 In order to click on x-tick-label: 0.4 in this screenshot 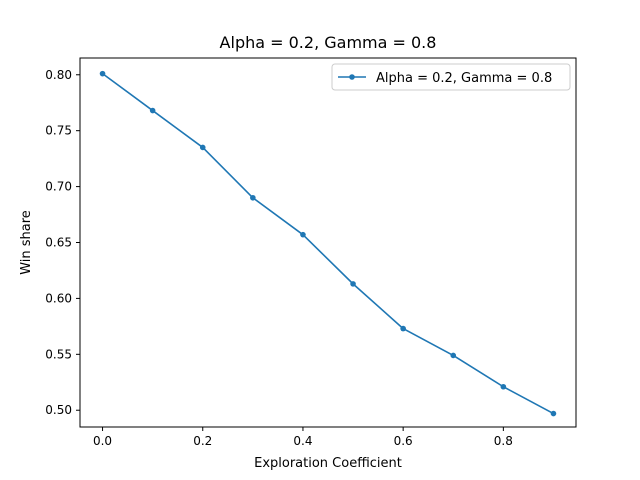, I will do `click(302, 441)`.